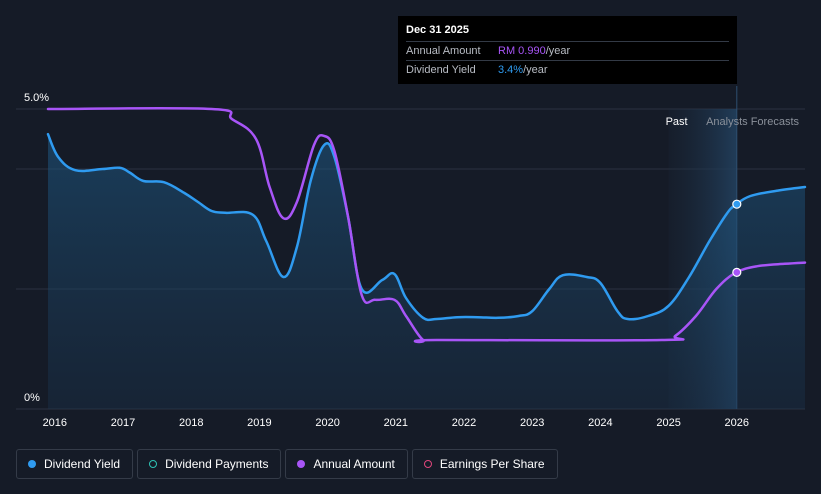 The image size is (821, 494). What do you see at coordinates (217, 464) in the screenshot?
I see `legend-label: Dividend Payments` at bounding box center [217, 464].